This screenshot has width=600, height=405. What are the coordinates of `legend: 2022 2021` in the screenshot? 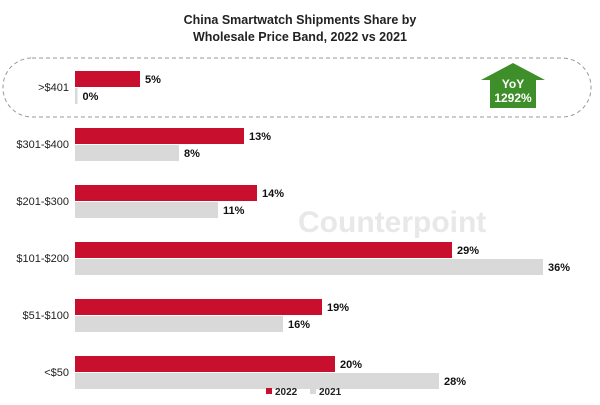 It's located at (304, 392).